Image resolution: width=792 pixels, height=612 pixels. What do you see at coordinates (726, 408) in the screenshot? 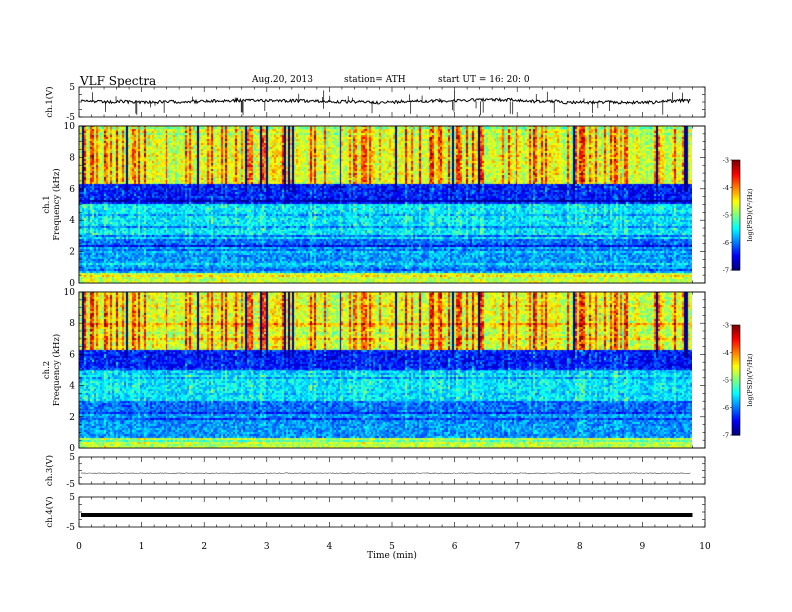
I see `colorbar-tick-label: -6` at bounding box center [726, 408].